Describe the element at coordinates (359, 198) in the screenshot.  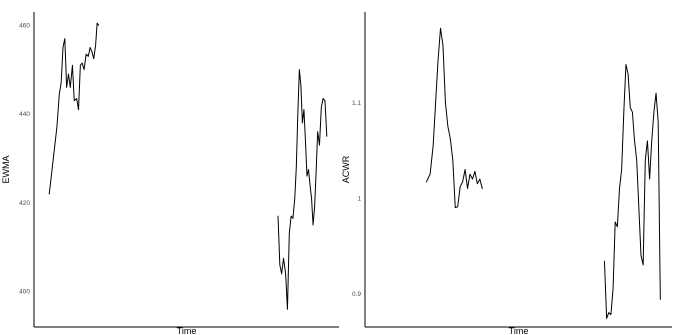
I see `acwr-y-tick-label: 1` at that location.